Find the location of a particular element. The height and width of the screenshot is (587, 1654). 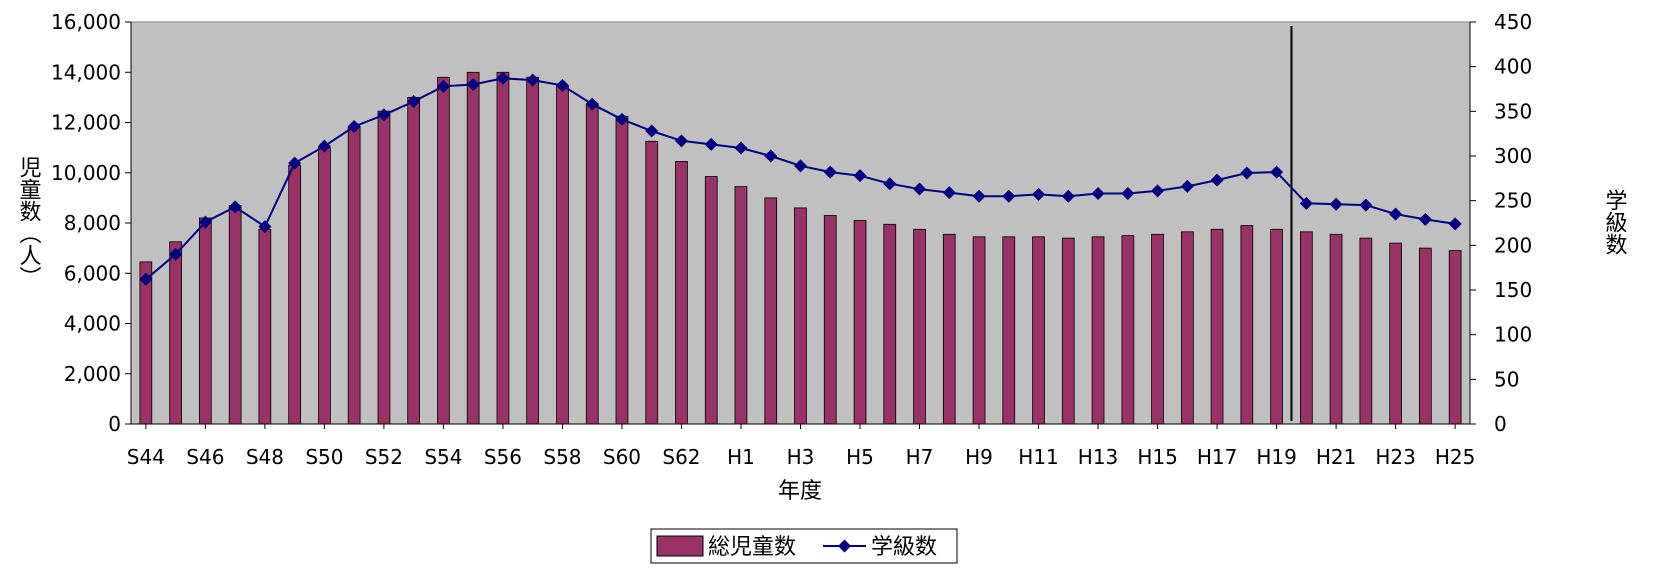

y-axis-right-title: 学級数 is located at coordinates (1615, 222).